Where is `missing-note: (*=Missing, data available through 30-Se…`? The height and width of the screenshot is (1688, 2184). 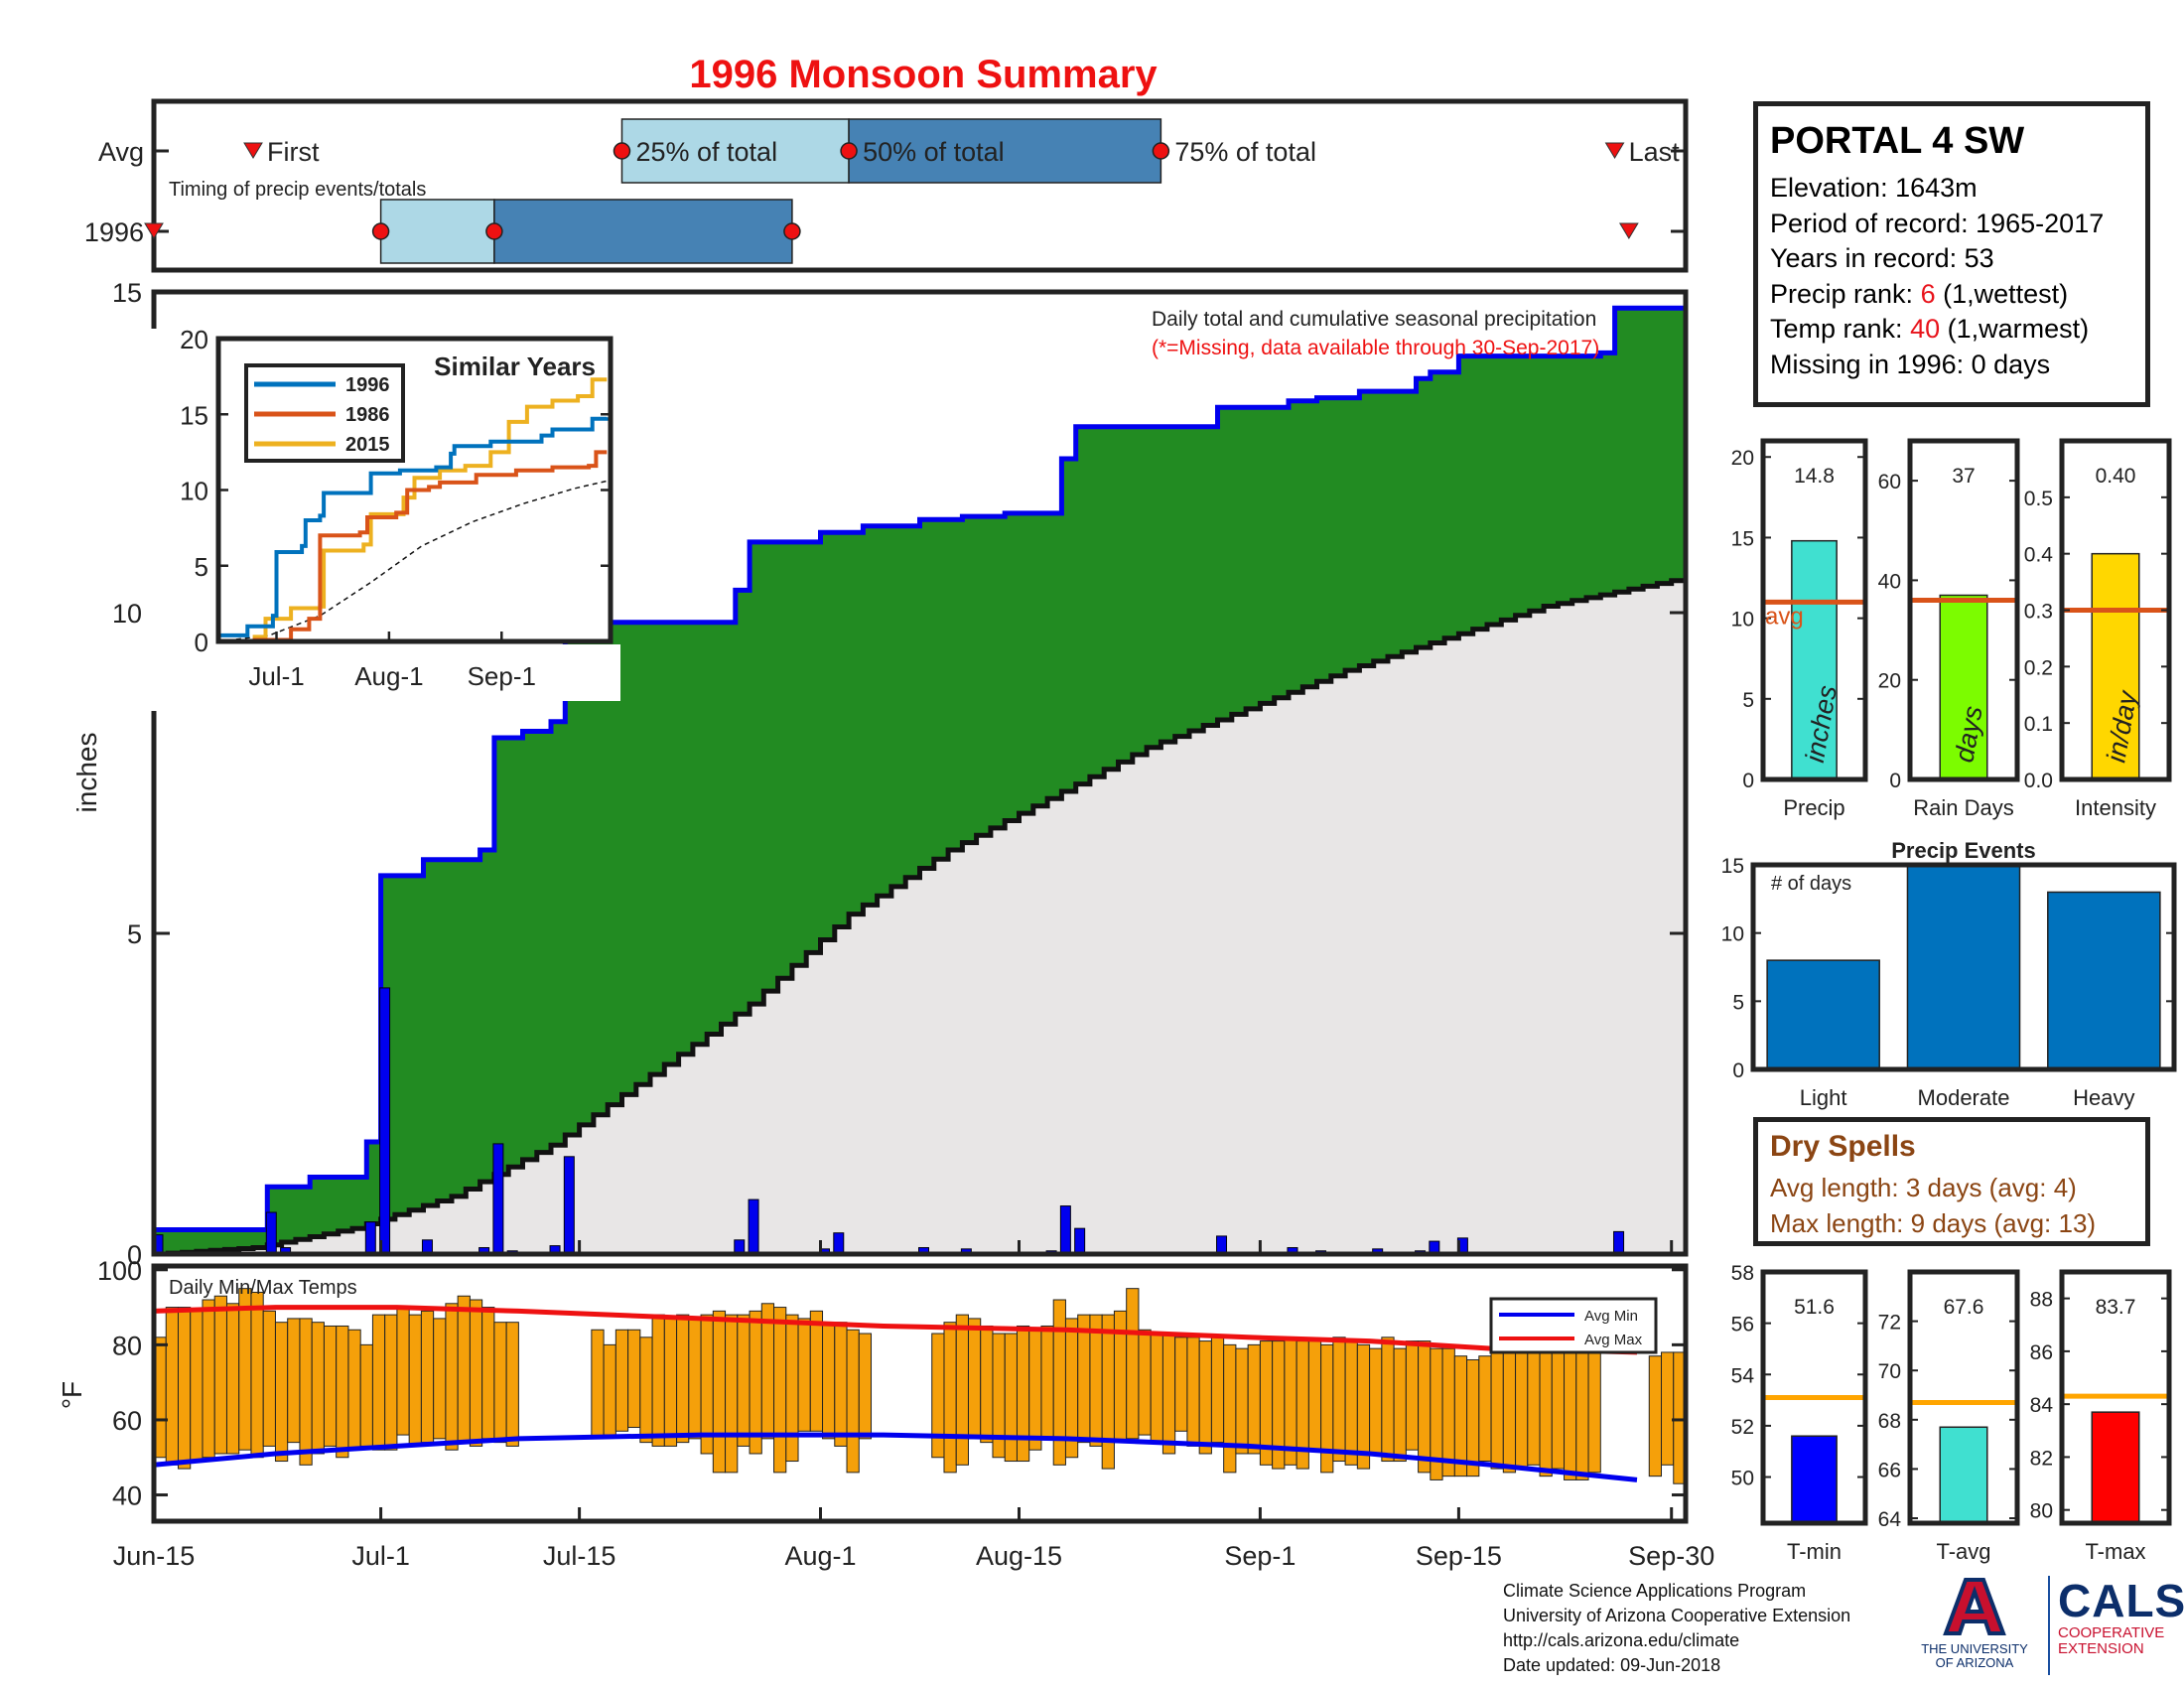 missing-note: (*=Missing, data available through 30-Se… is located at coordinates (1375, 348).